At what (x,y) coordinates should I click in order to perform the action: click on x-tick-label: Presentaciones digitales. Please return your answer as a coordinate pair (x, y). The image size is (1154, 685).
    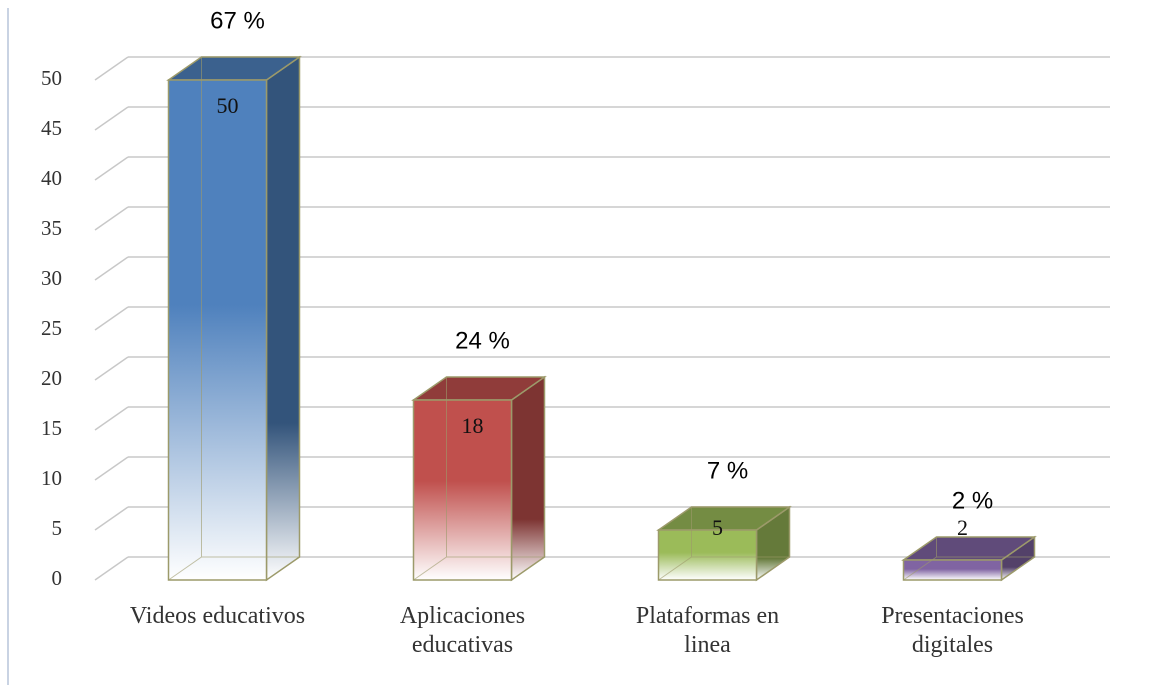
    Looking at the image, I should click on (952, 630).